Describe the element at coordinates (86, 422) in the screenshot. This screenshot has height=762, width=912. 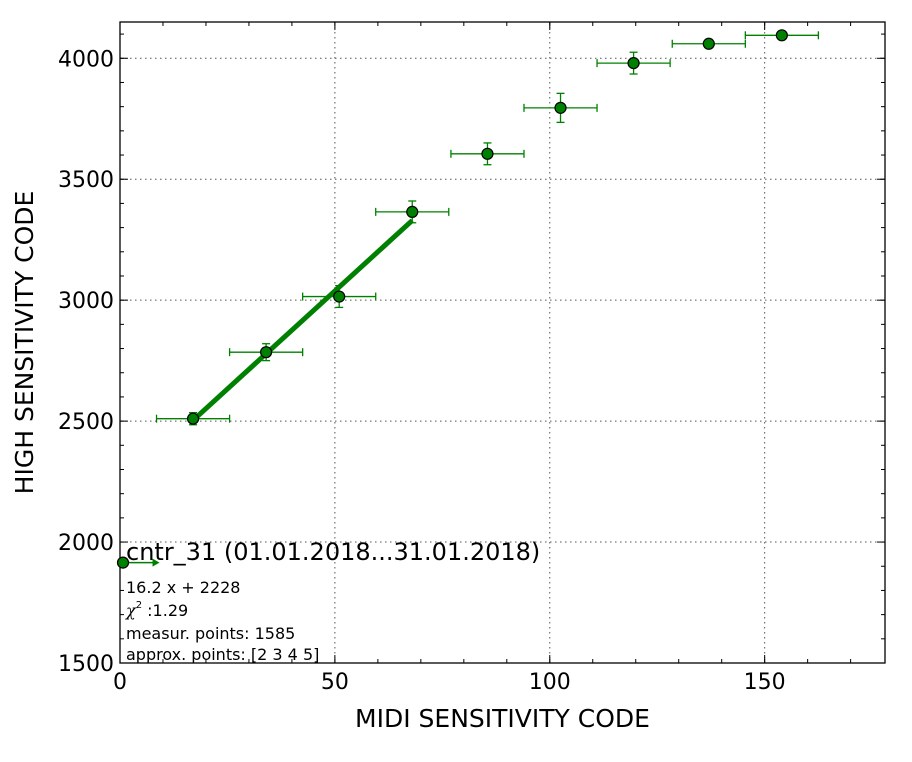
I see `y-tick-label: 2500` at that location.